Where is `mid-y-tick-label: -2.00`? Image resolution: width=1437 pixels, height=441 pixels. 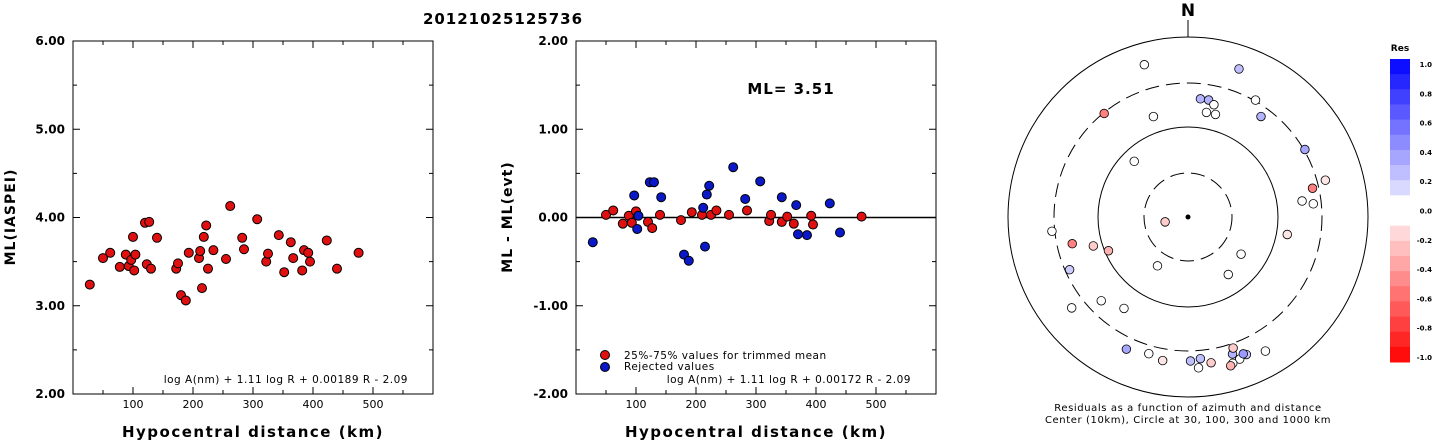 mid-y-tick-label: -2.00 is located at coordinates (550, 394).